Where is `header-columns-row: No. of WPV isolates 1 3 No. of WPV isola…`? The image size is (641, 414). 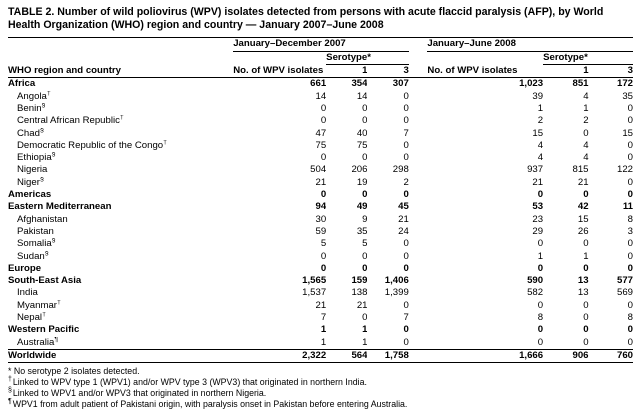 header-columns-row: No. of WPV isolates 1 3 No. of WPV isola… is located at coordinates (320, 71).